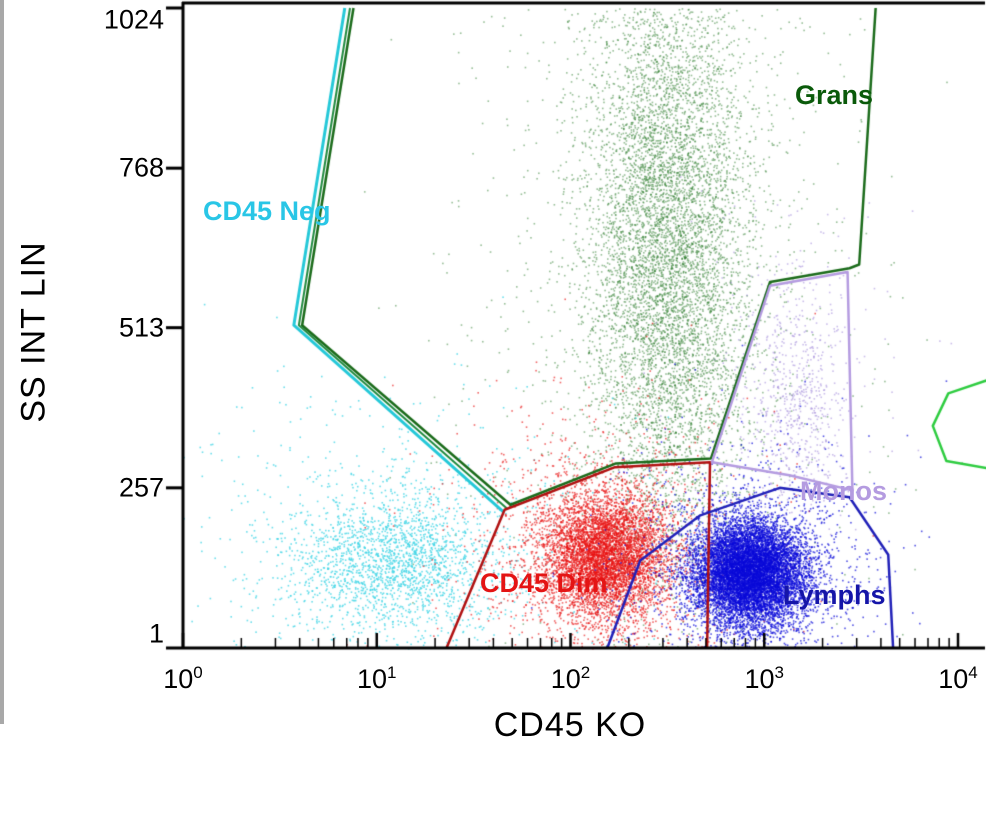  What do you see at coordinates (834, 95) in the screenshot?
I see `gate-label-grans: Grans` at bounding box center [834, 95].